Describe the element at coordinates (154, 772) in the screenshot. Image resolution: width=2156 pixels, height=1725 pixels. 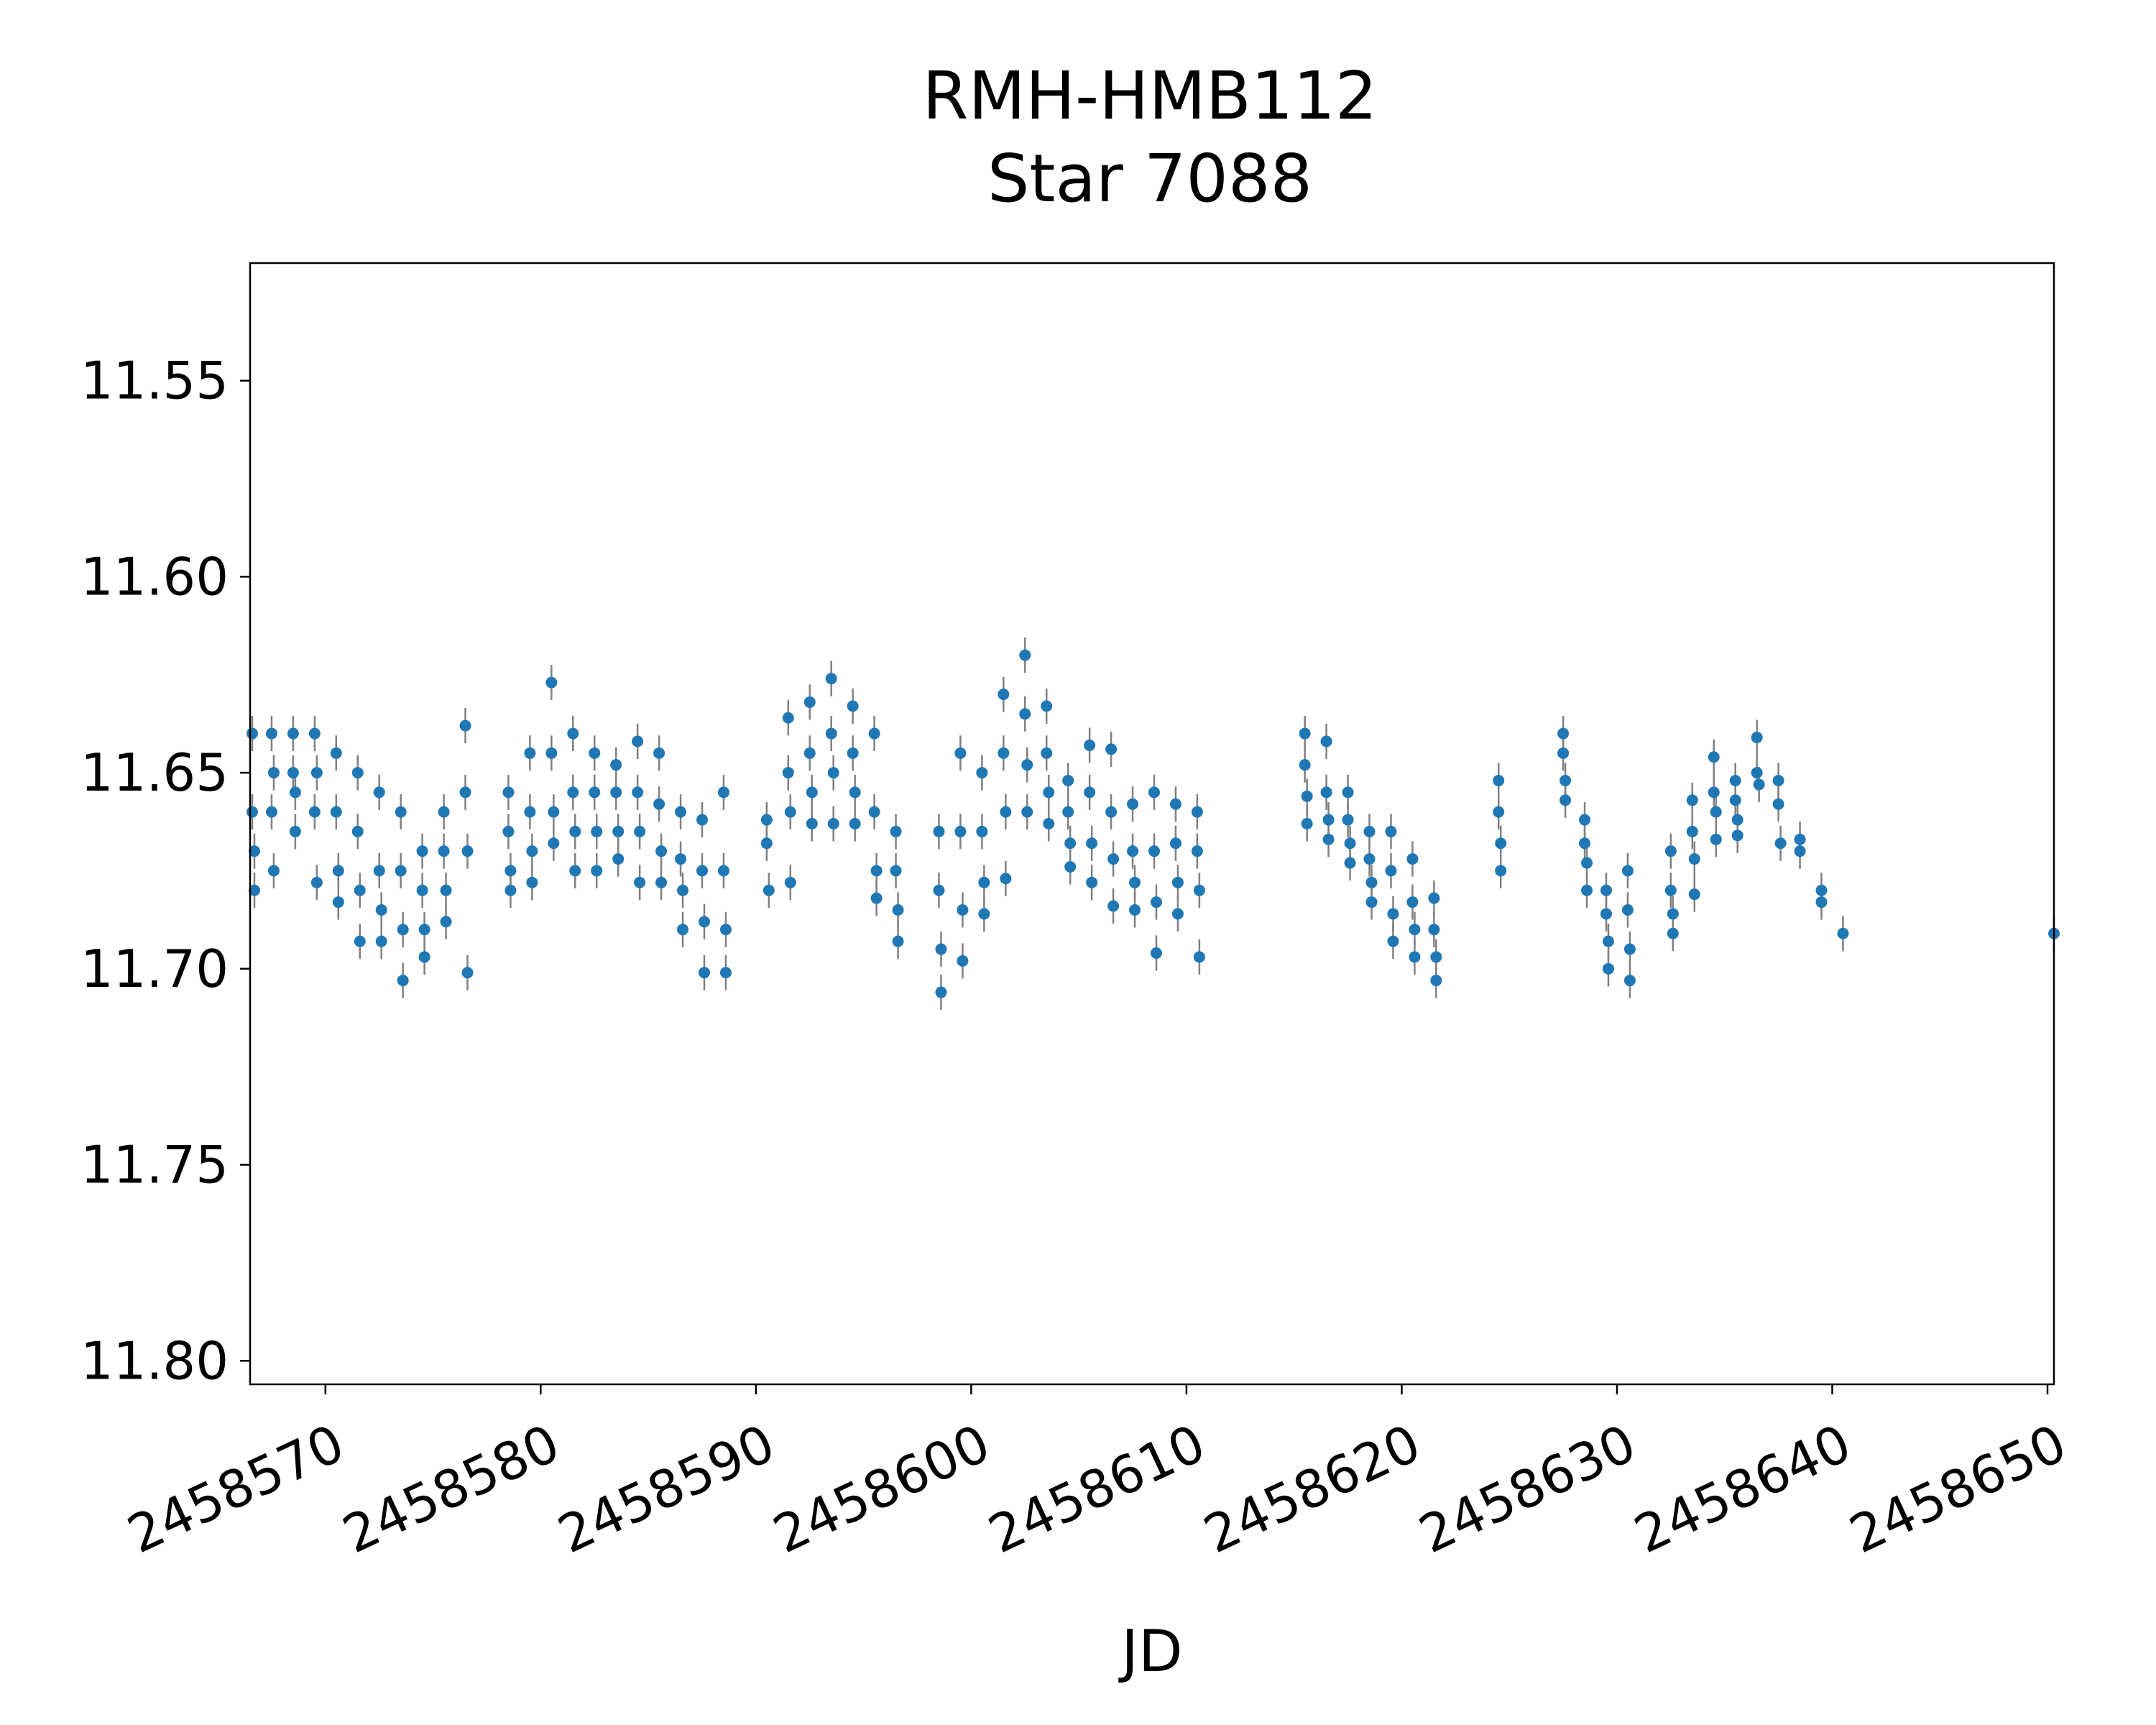
I see `y-tick-label: 11.65` at that location.